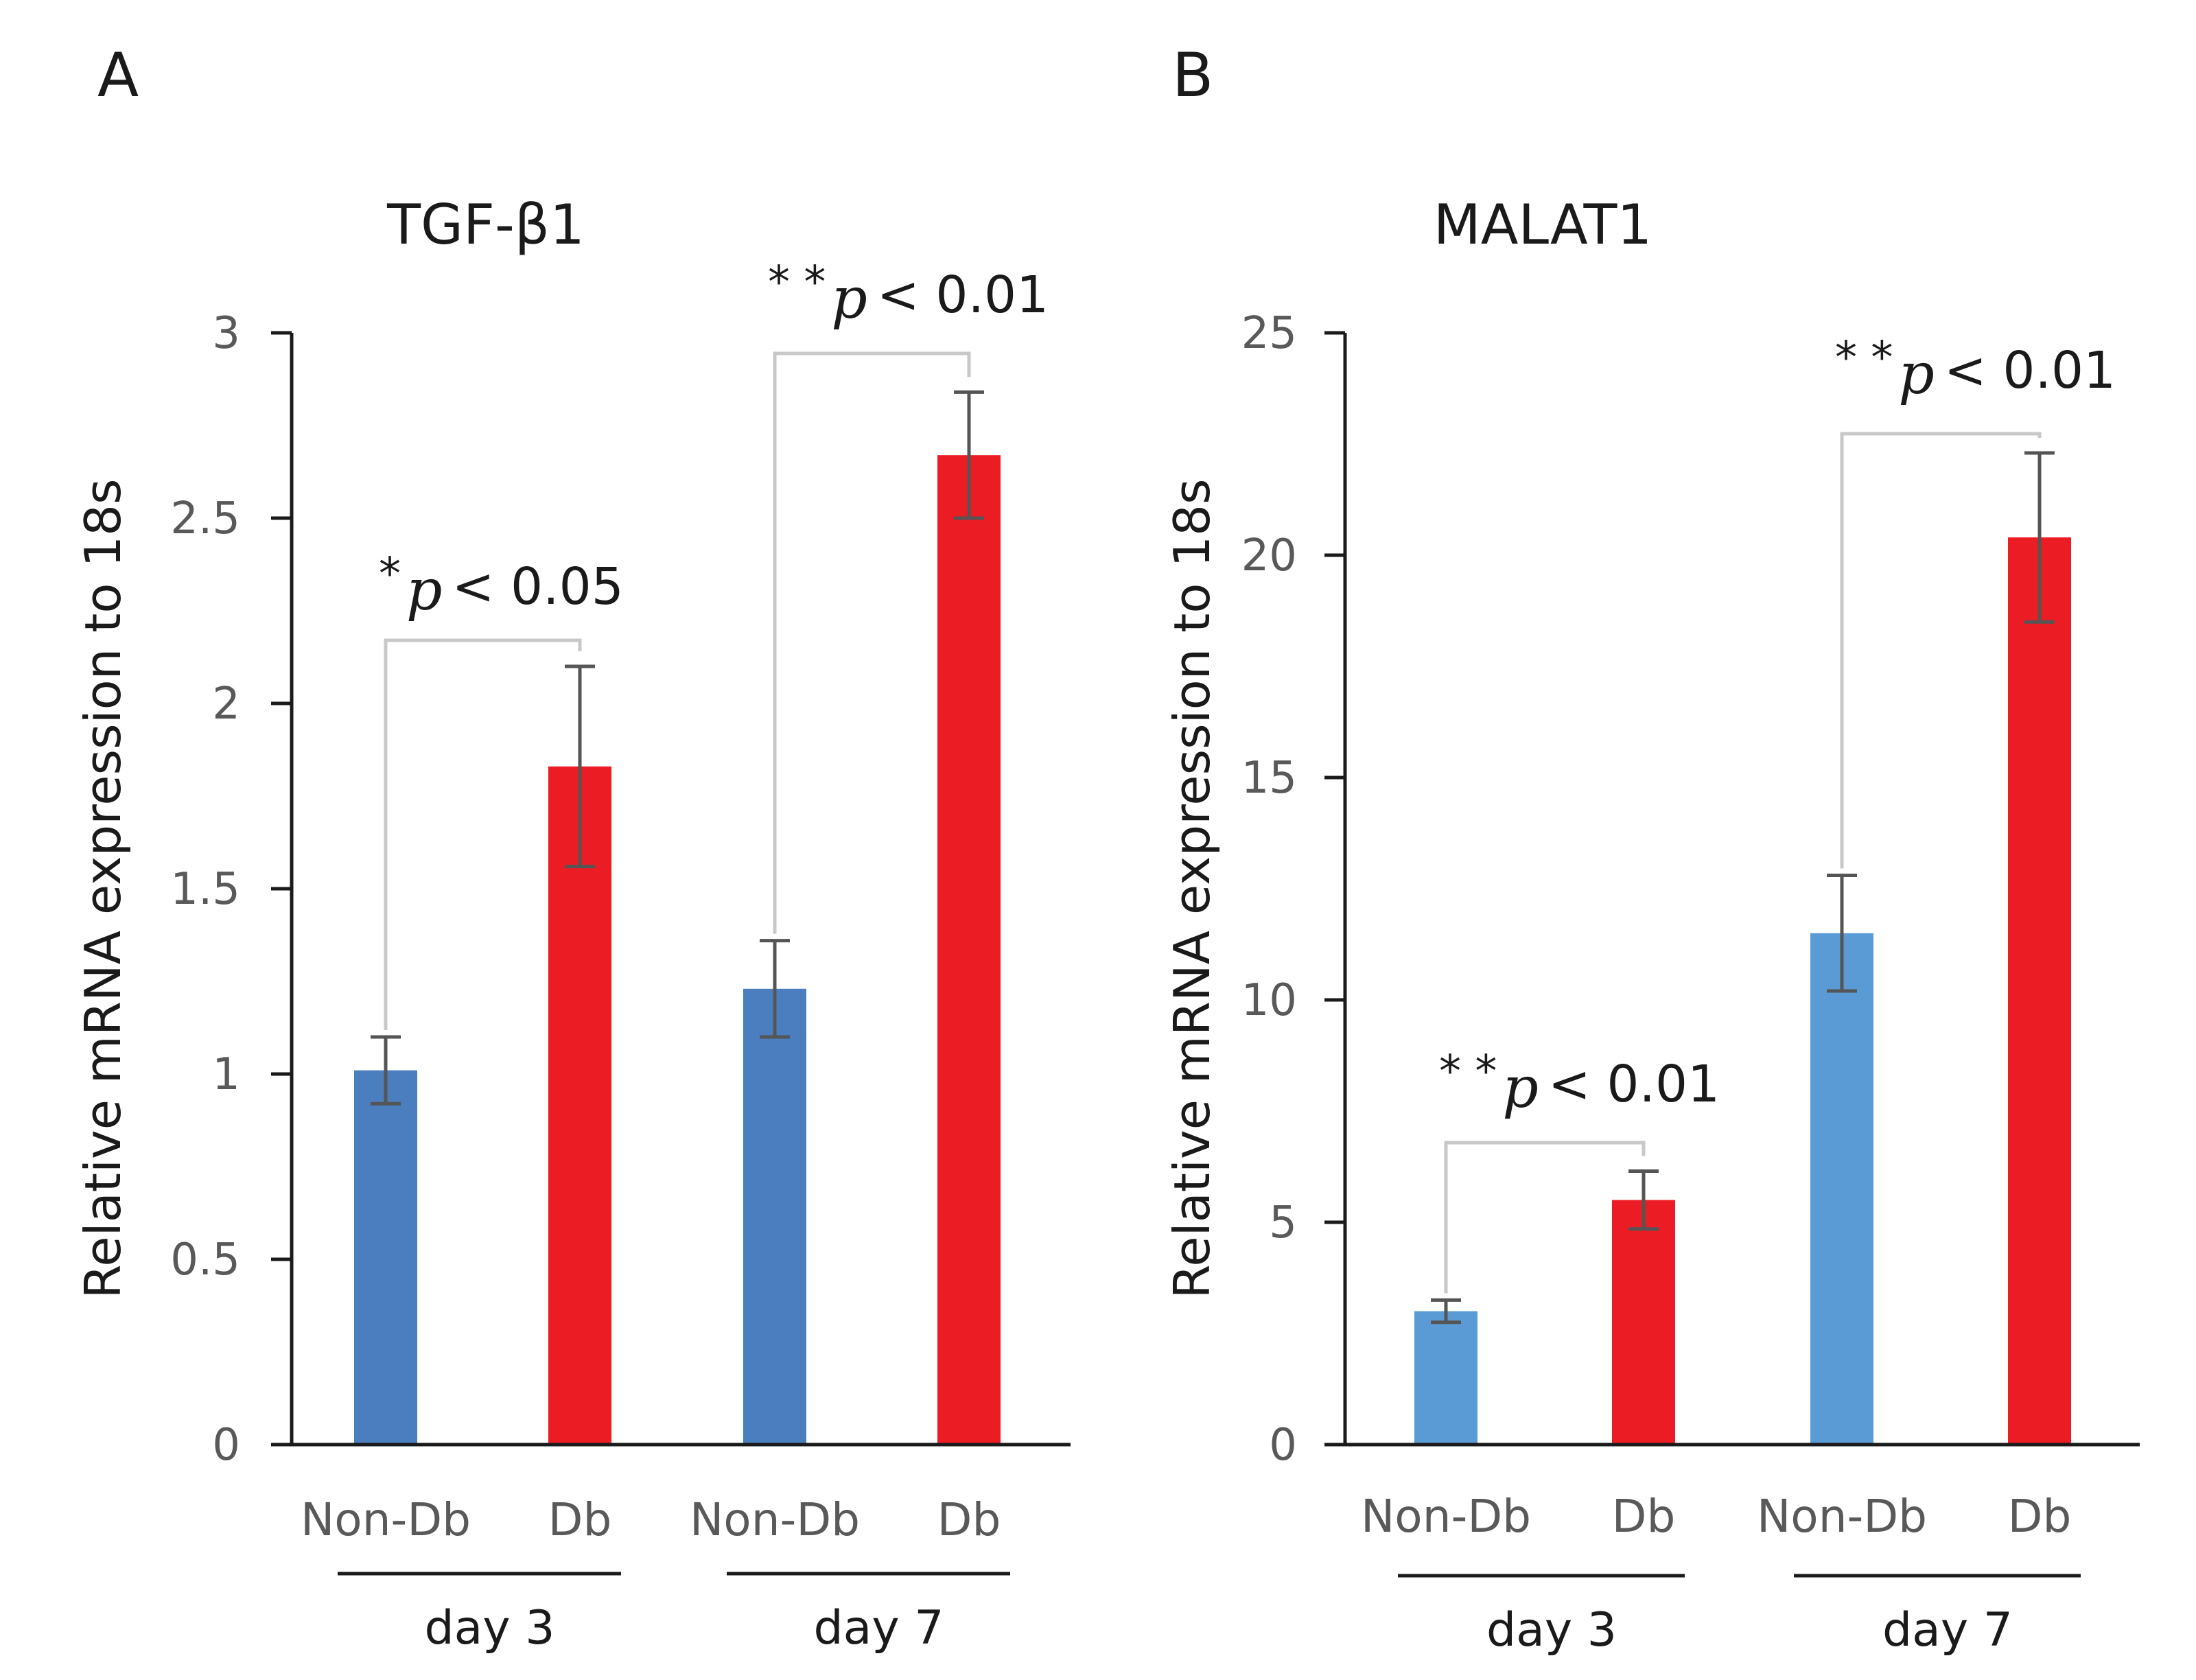 The height and width of the screenshot is (1680, 2196). Describe the element at coordinates (538, 586) in the screenshot. I see `significance-value: < 0.05` at that location.